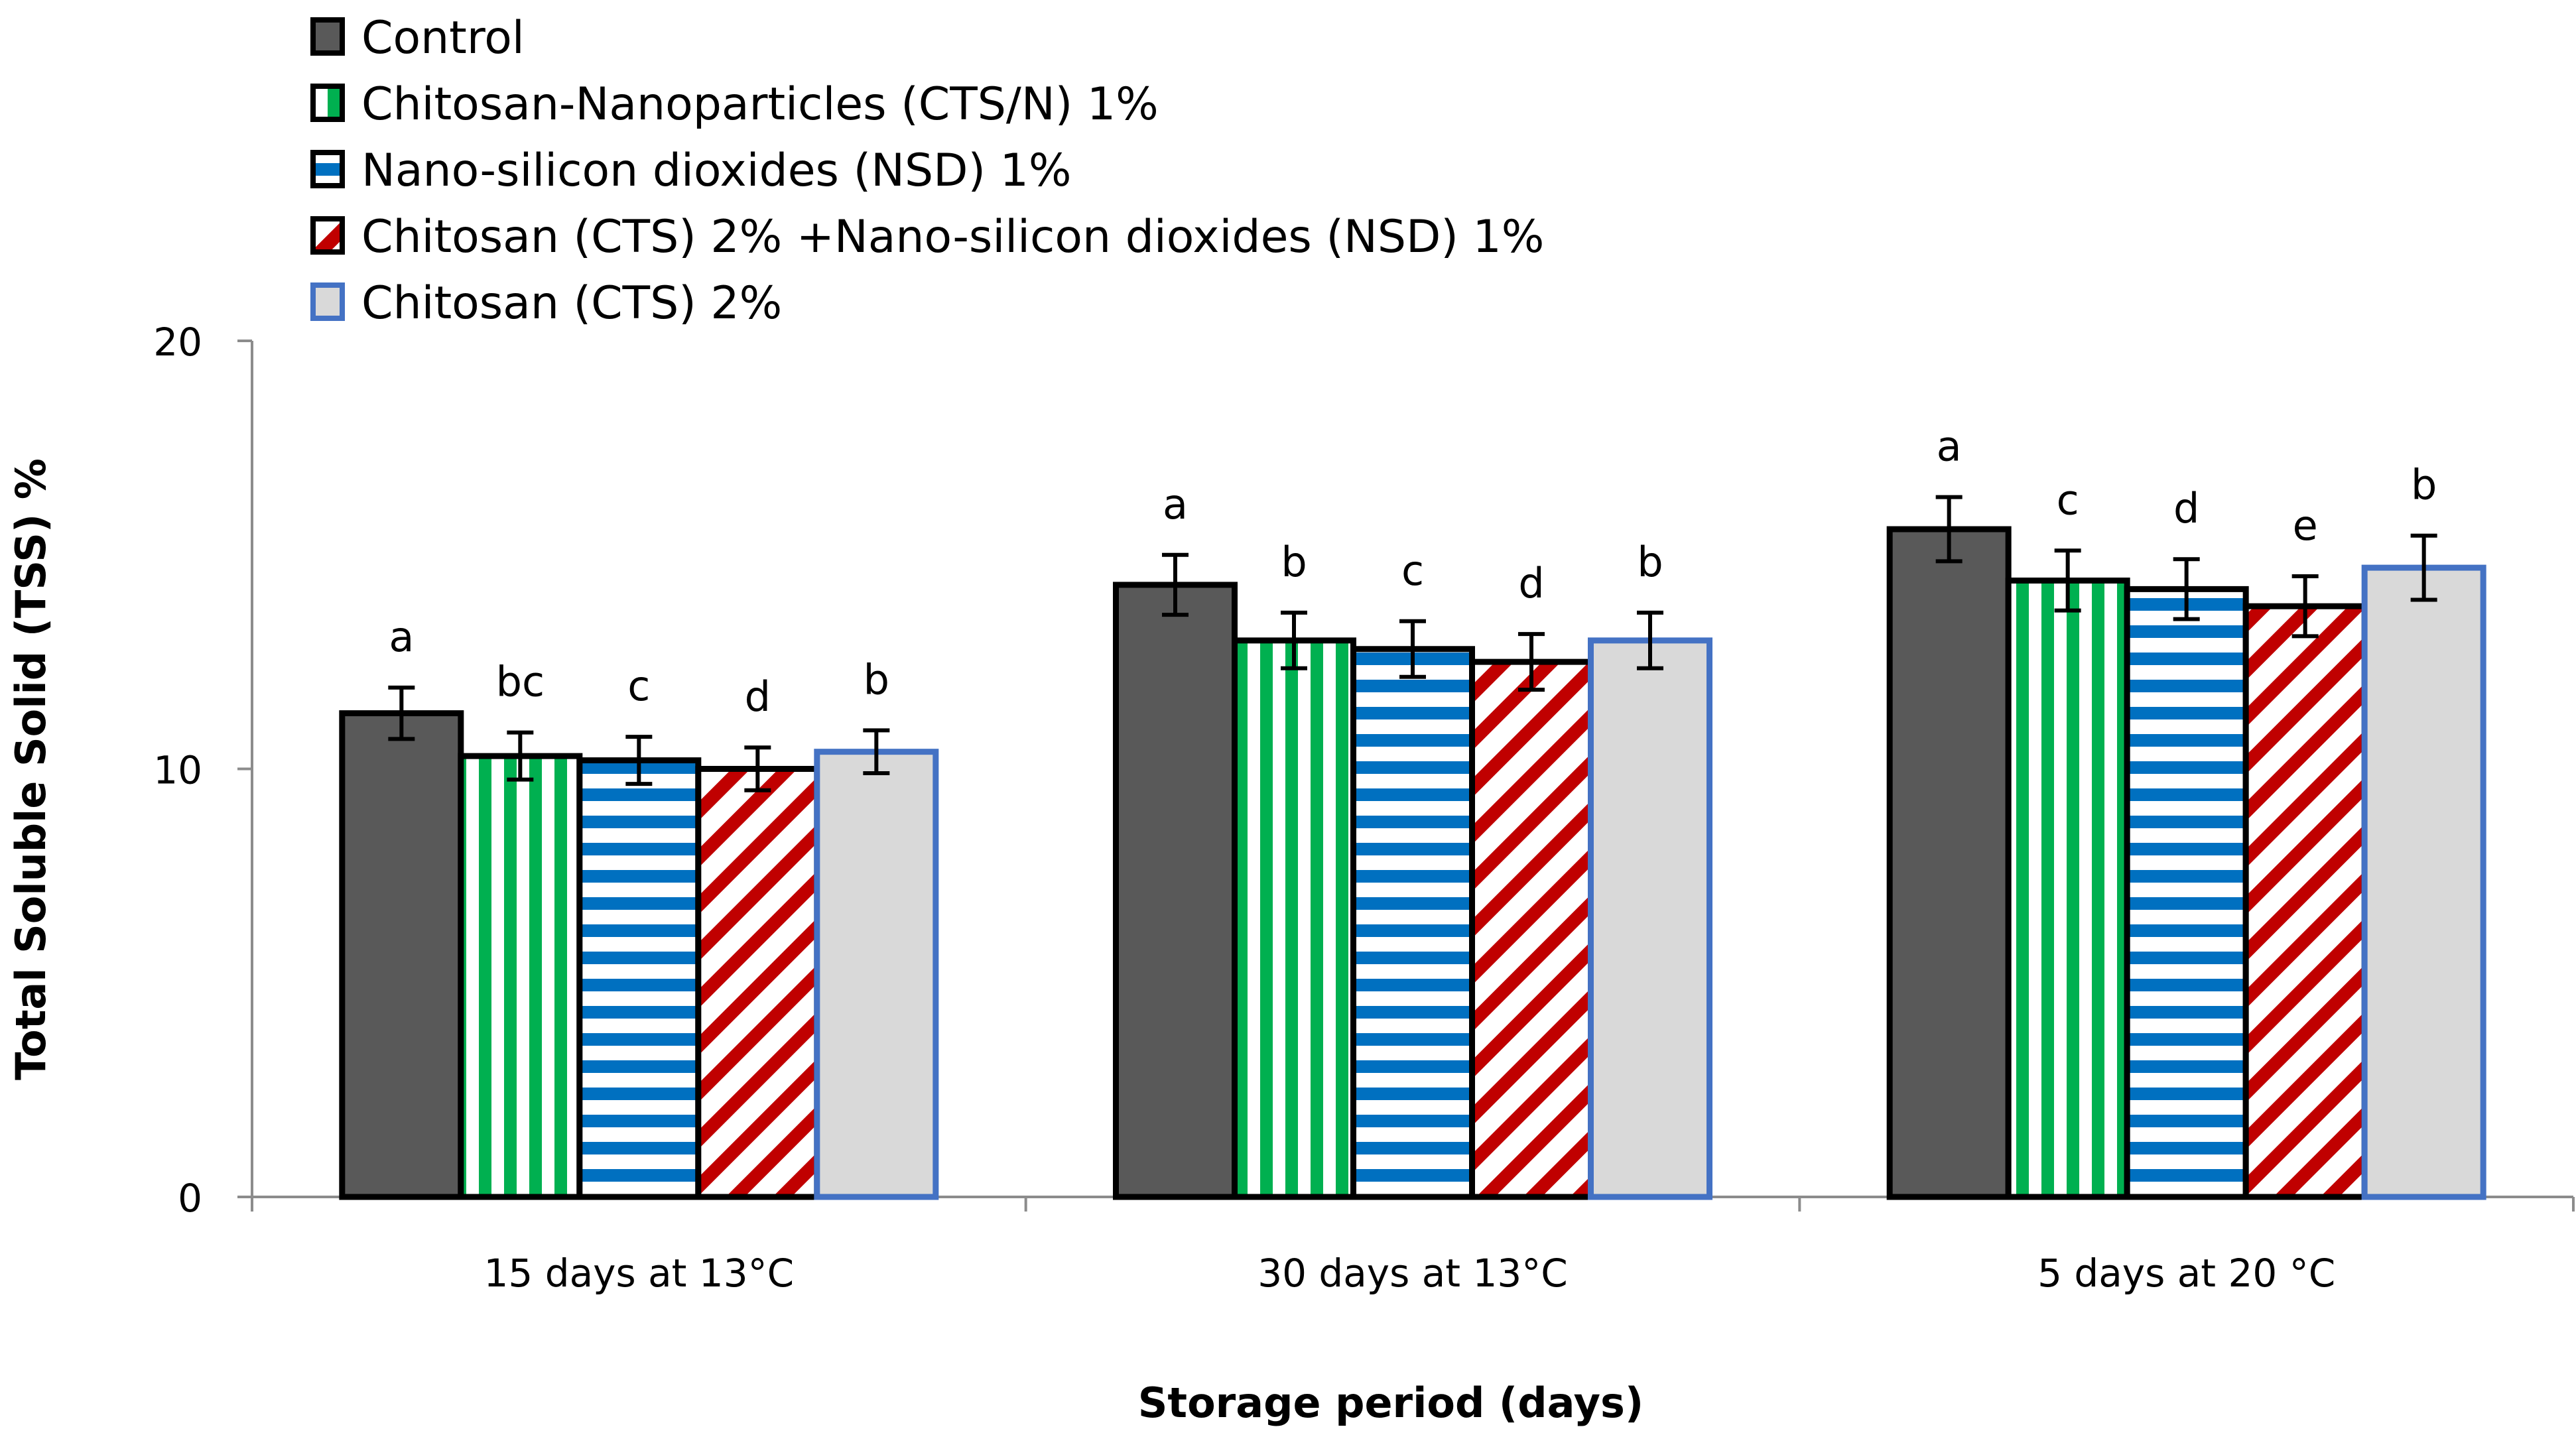 Image resolution: width=2576 pixels, height=1433 pixels. Describe the element at coordinates (178, 342) in the screenshot. I see `y-tick-label: 20` at that location.